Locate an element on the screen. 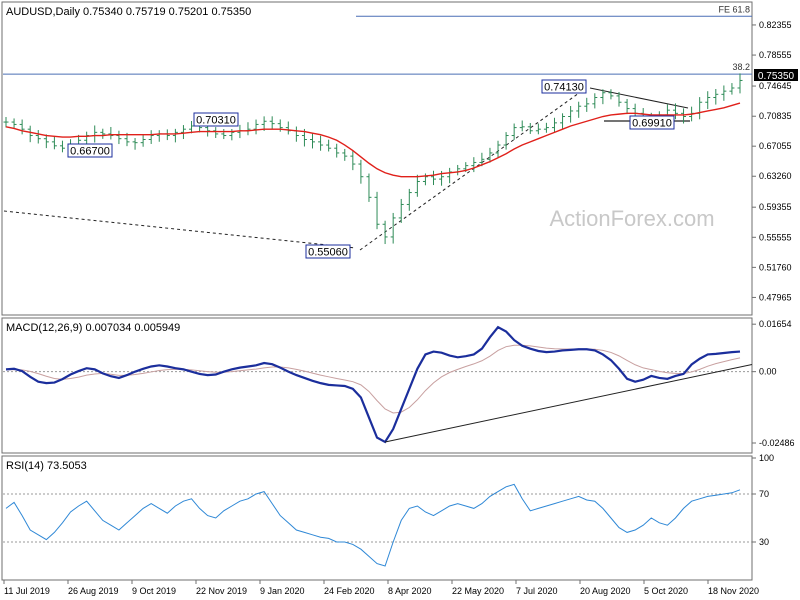 The width and height of the screenshot is (800, 600). x-tick-label: 26 Aug 2019 is located at coordinates (93, 591).